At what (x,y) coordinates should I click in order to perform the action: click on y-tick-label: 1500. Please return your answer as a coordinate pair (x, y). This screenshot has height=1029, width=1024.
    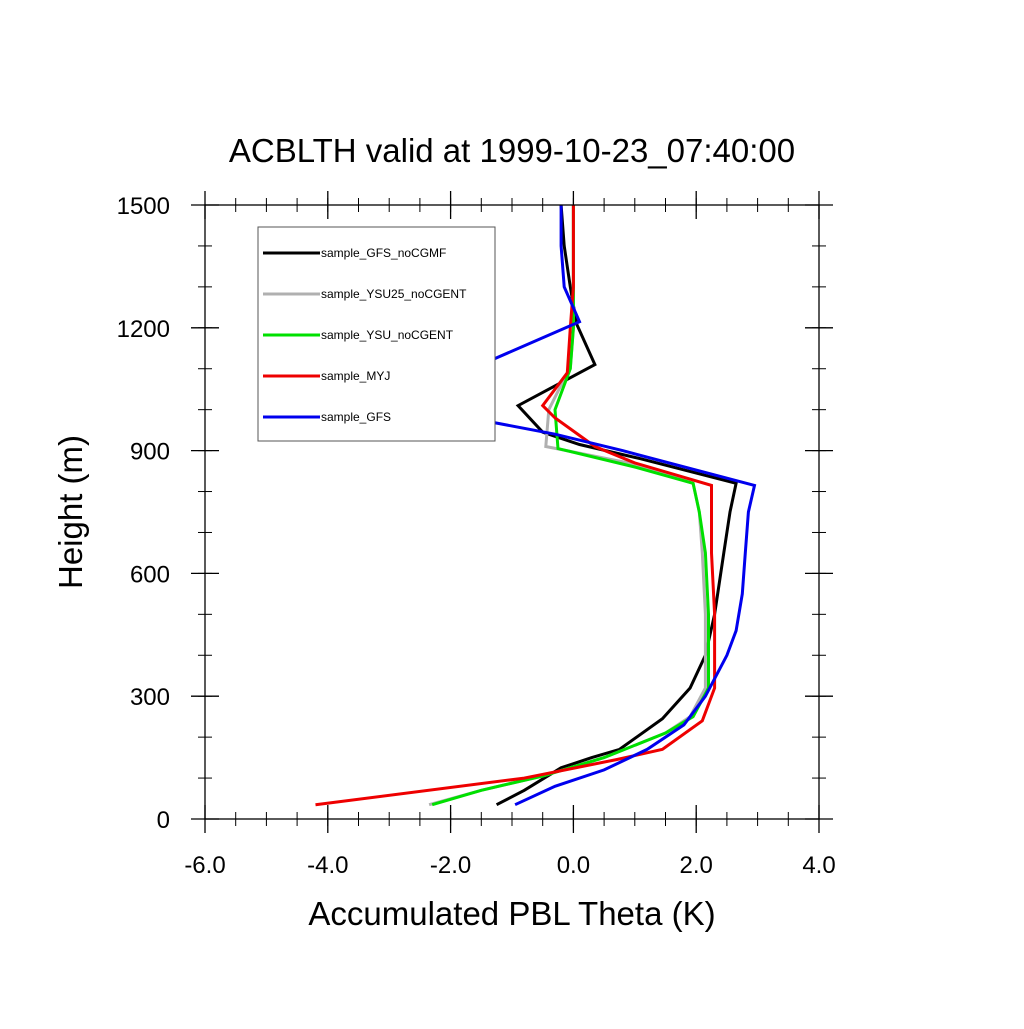
    Looking at the image, I should click on (143, 206).